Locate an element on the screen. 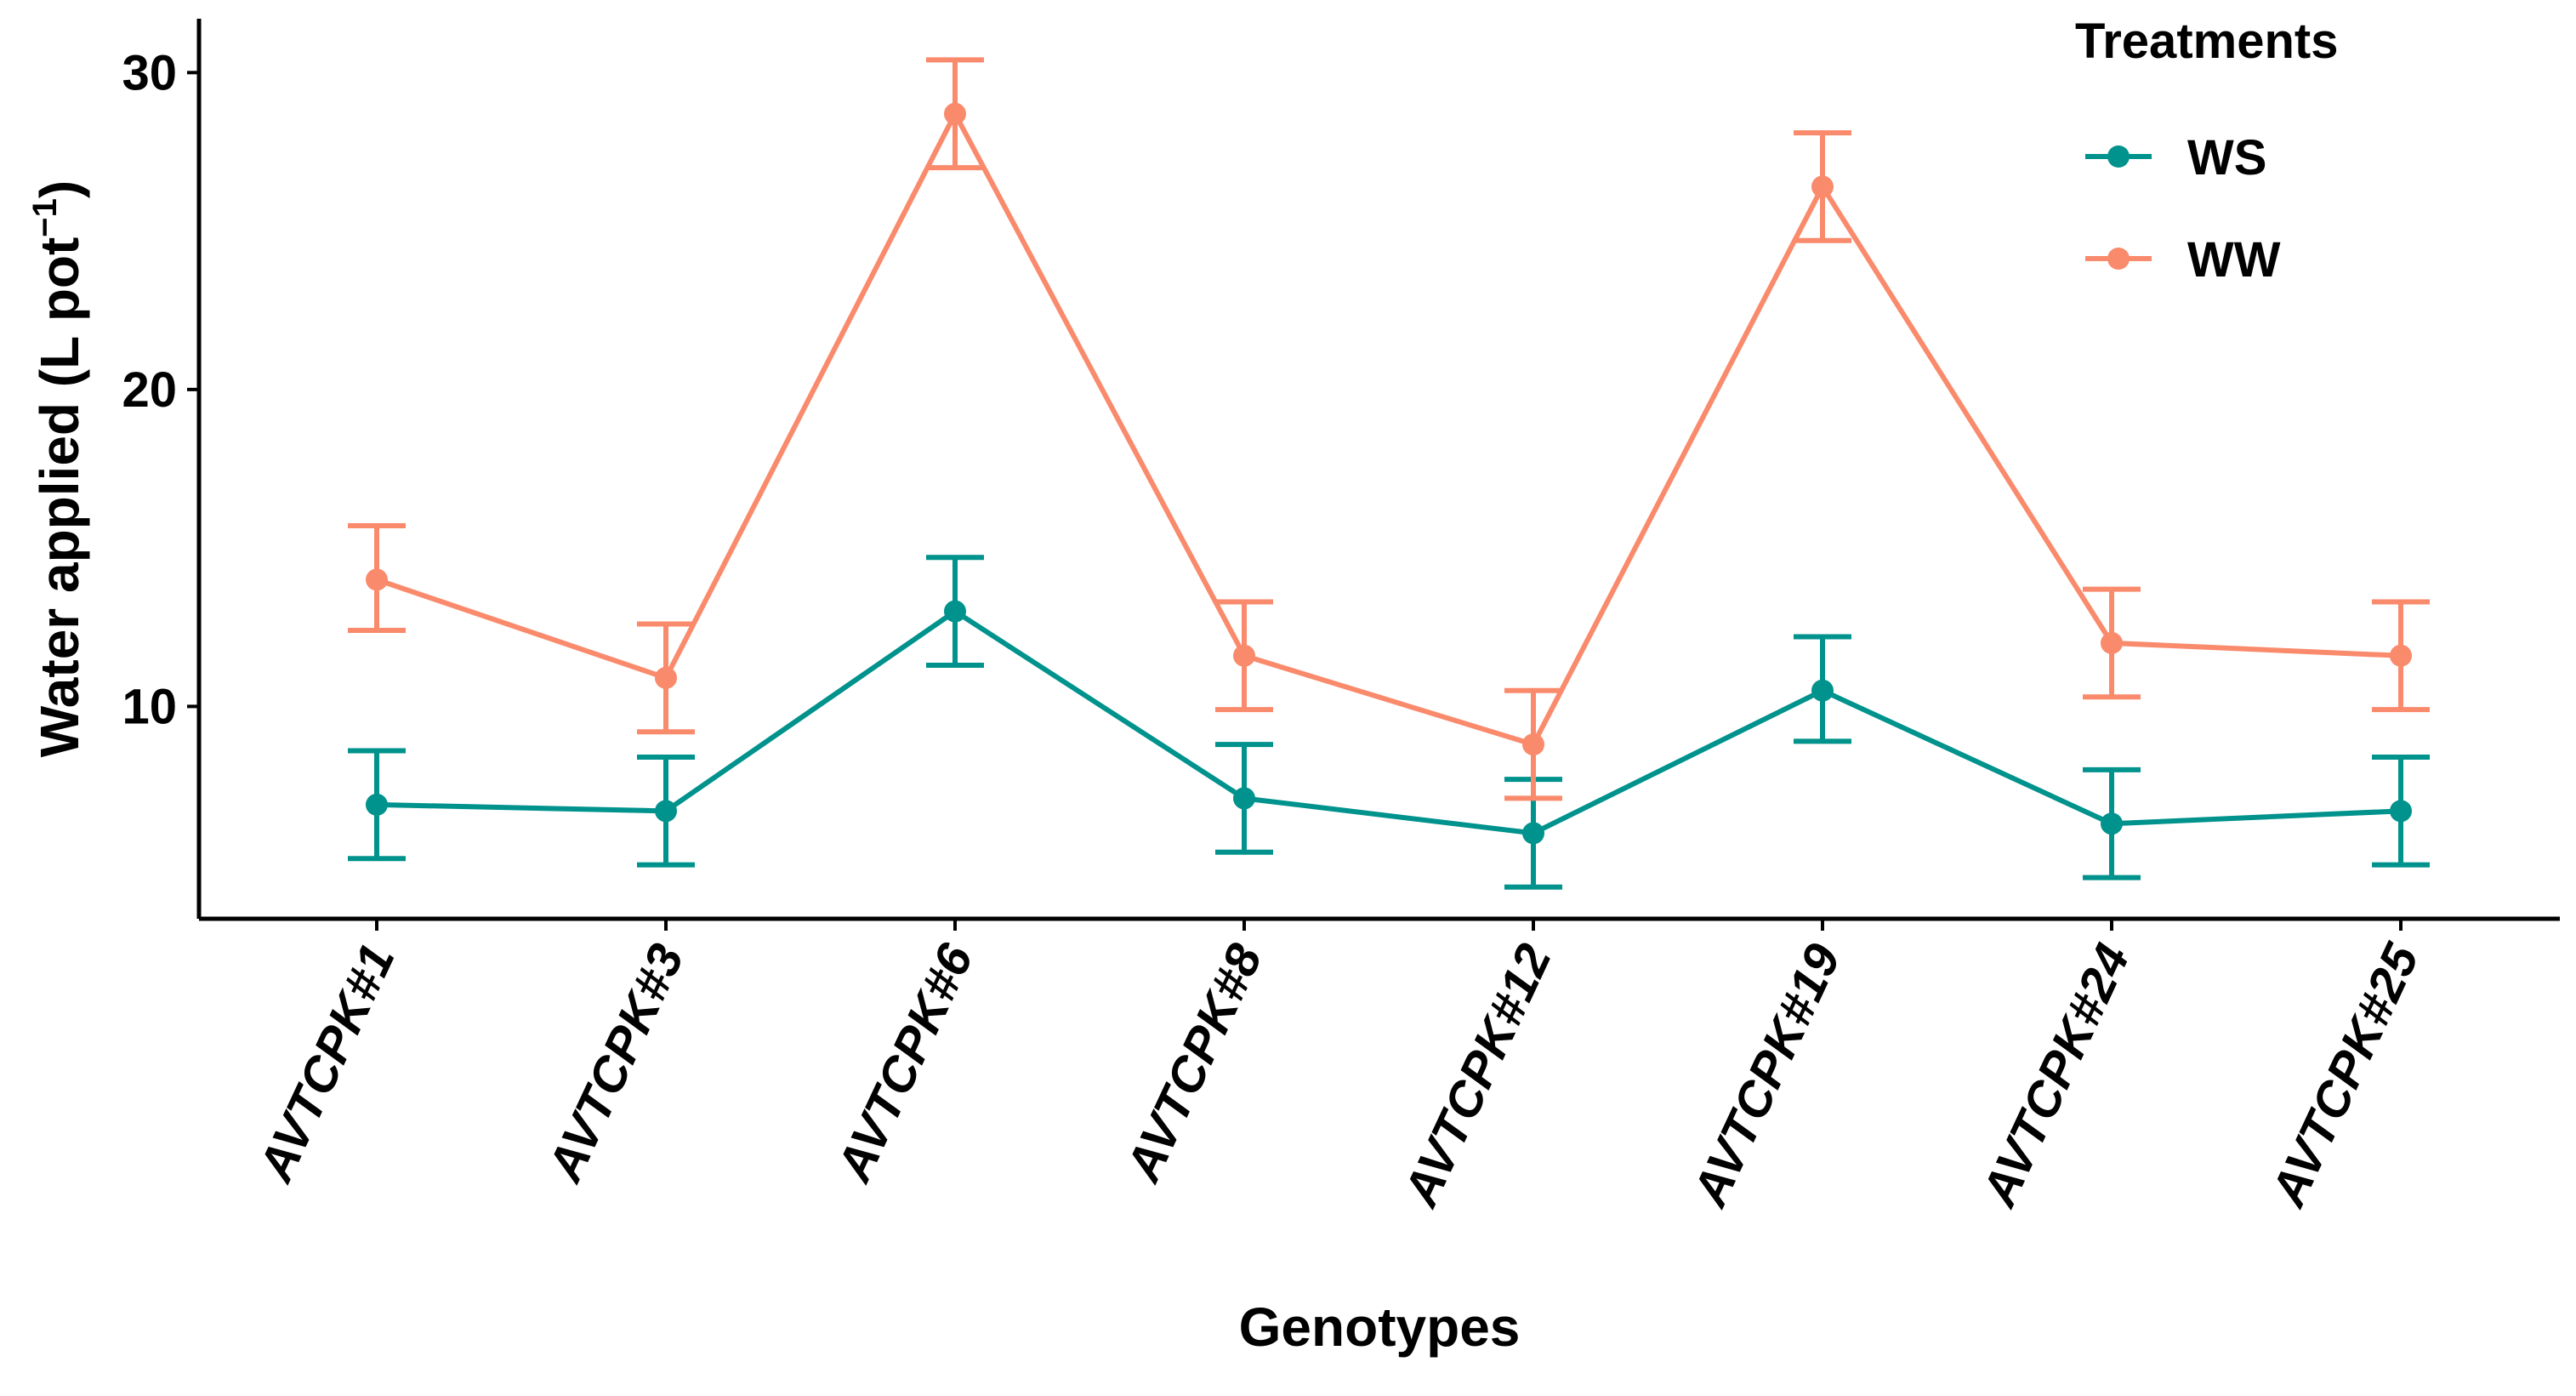 Image resolution: width=2576 pixels, height=1396 pixels. y-tick-label: 10 is located at coordinates (149, 706).